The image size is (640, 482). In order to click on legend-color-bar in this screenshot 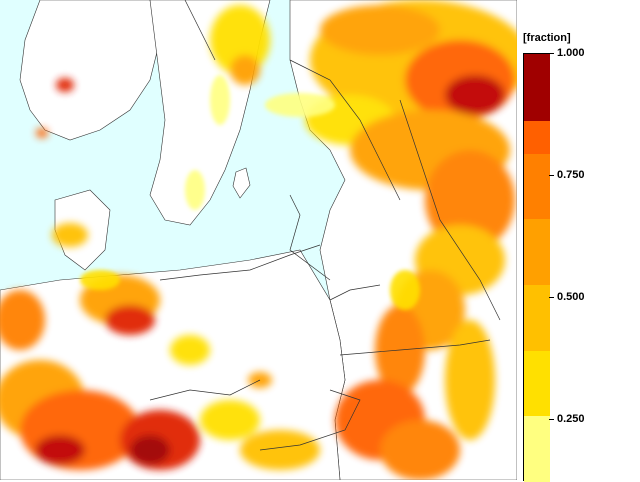, I will do `click(536, 267)`.